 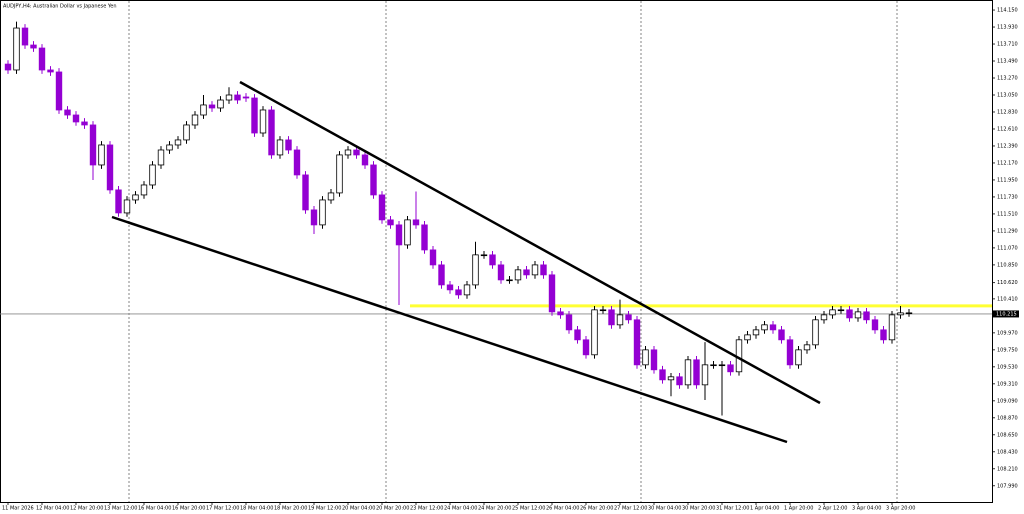 What do you see at coordinates (664, 509) in the screenshot?
I see `x-tick-label: 30 Mar 04:00` at bounding box center [664, 509].